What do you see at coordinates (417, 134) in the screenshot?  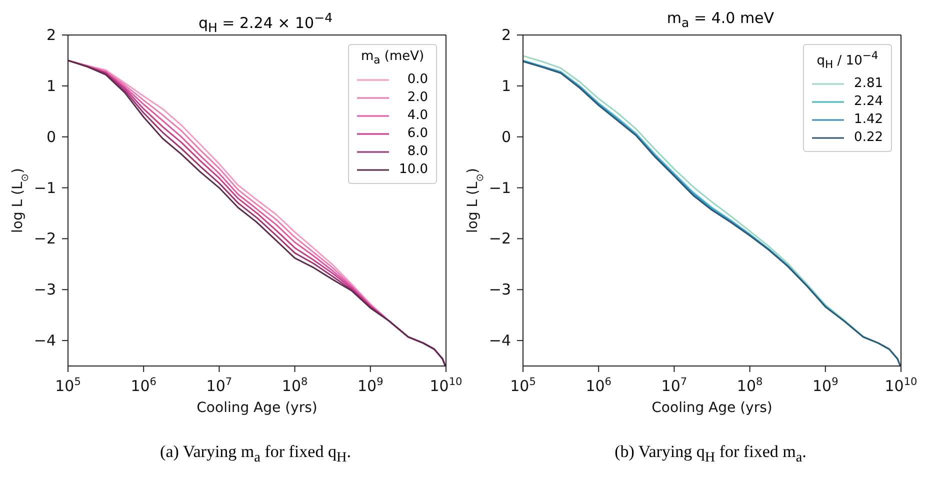 I see `legend-label: 6.0` at bounding box center [417, 134].